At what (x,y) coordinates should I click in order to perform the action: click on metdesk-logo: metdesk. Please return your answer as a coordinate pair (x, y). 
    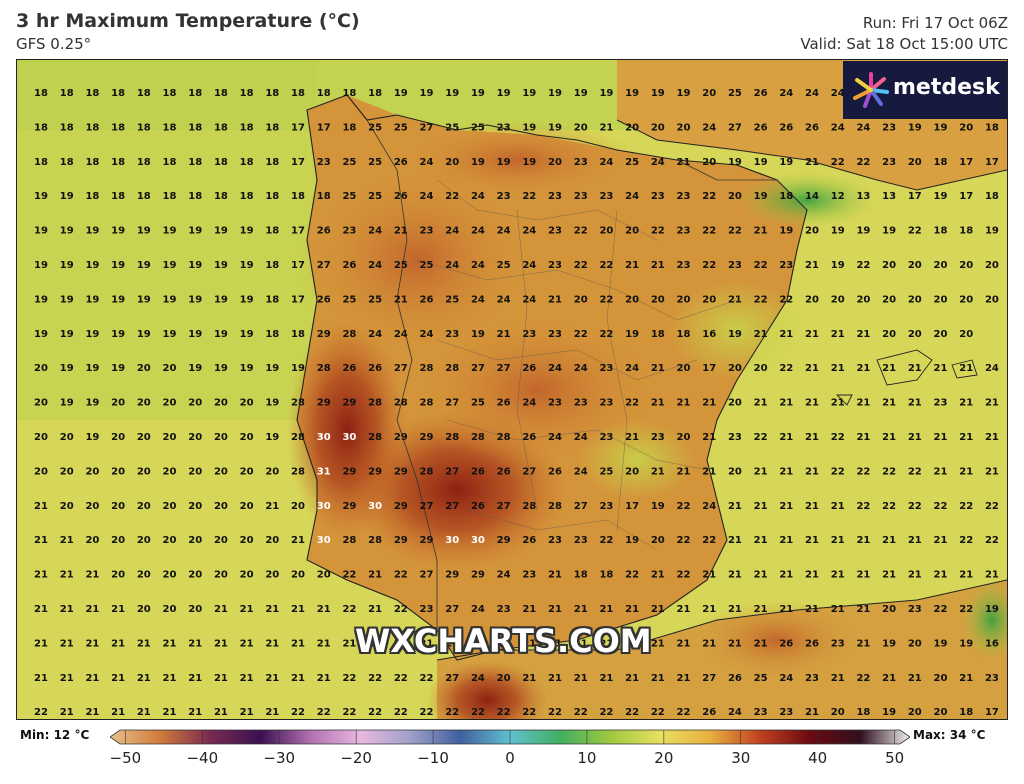
    Looking at the image, I should click on (925, 90).